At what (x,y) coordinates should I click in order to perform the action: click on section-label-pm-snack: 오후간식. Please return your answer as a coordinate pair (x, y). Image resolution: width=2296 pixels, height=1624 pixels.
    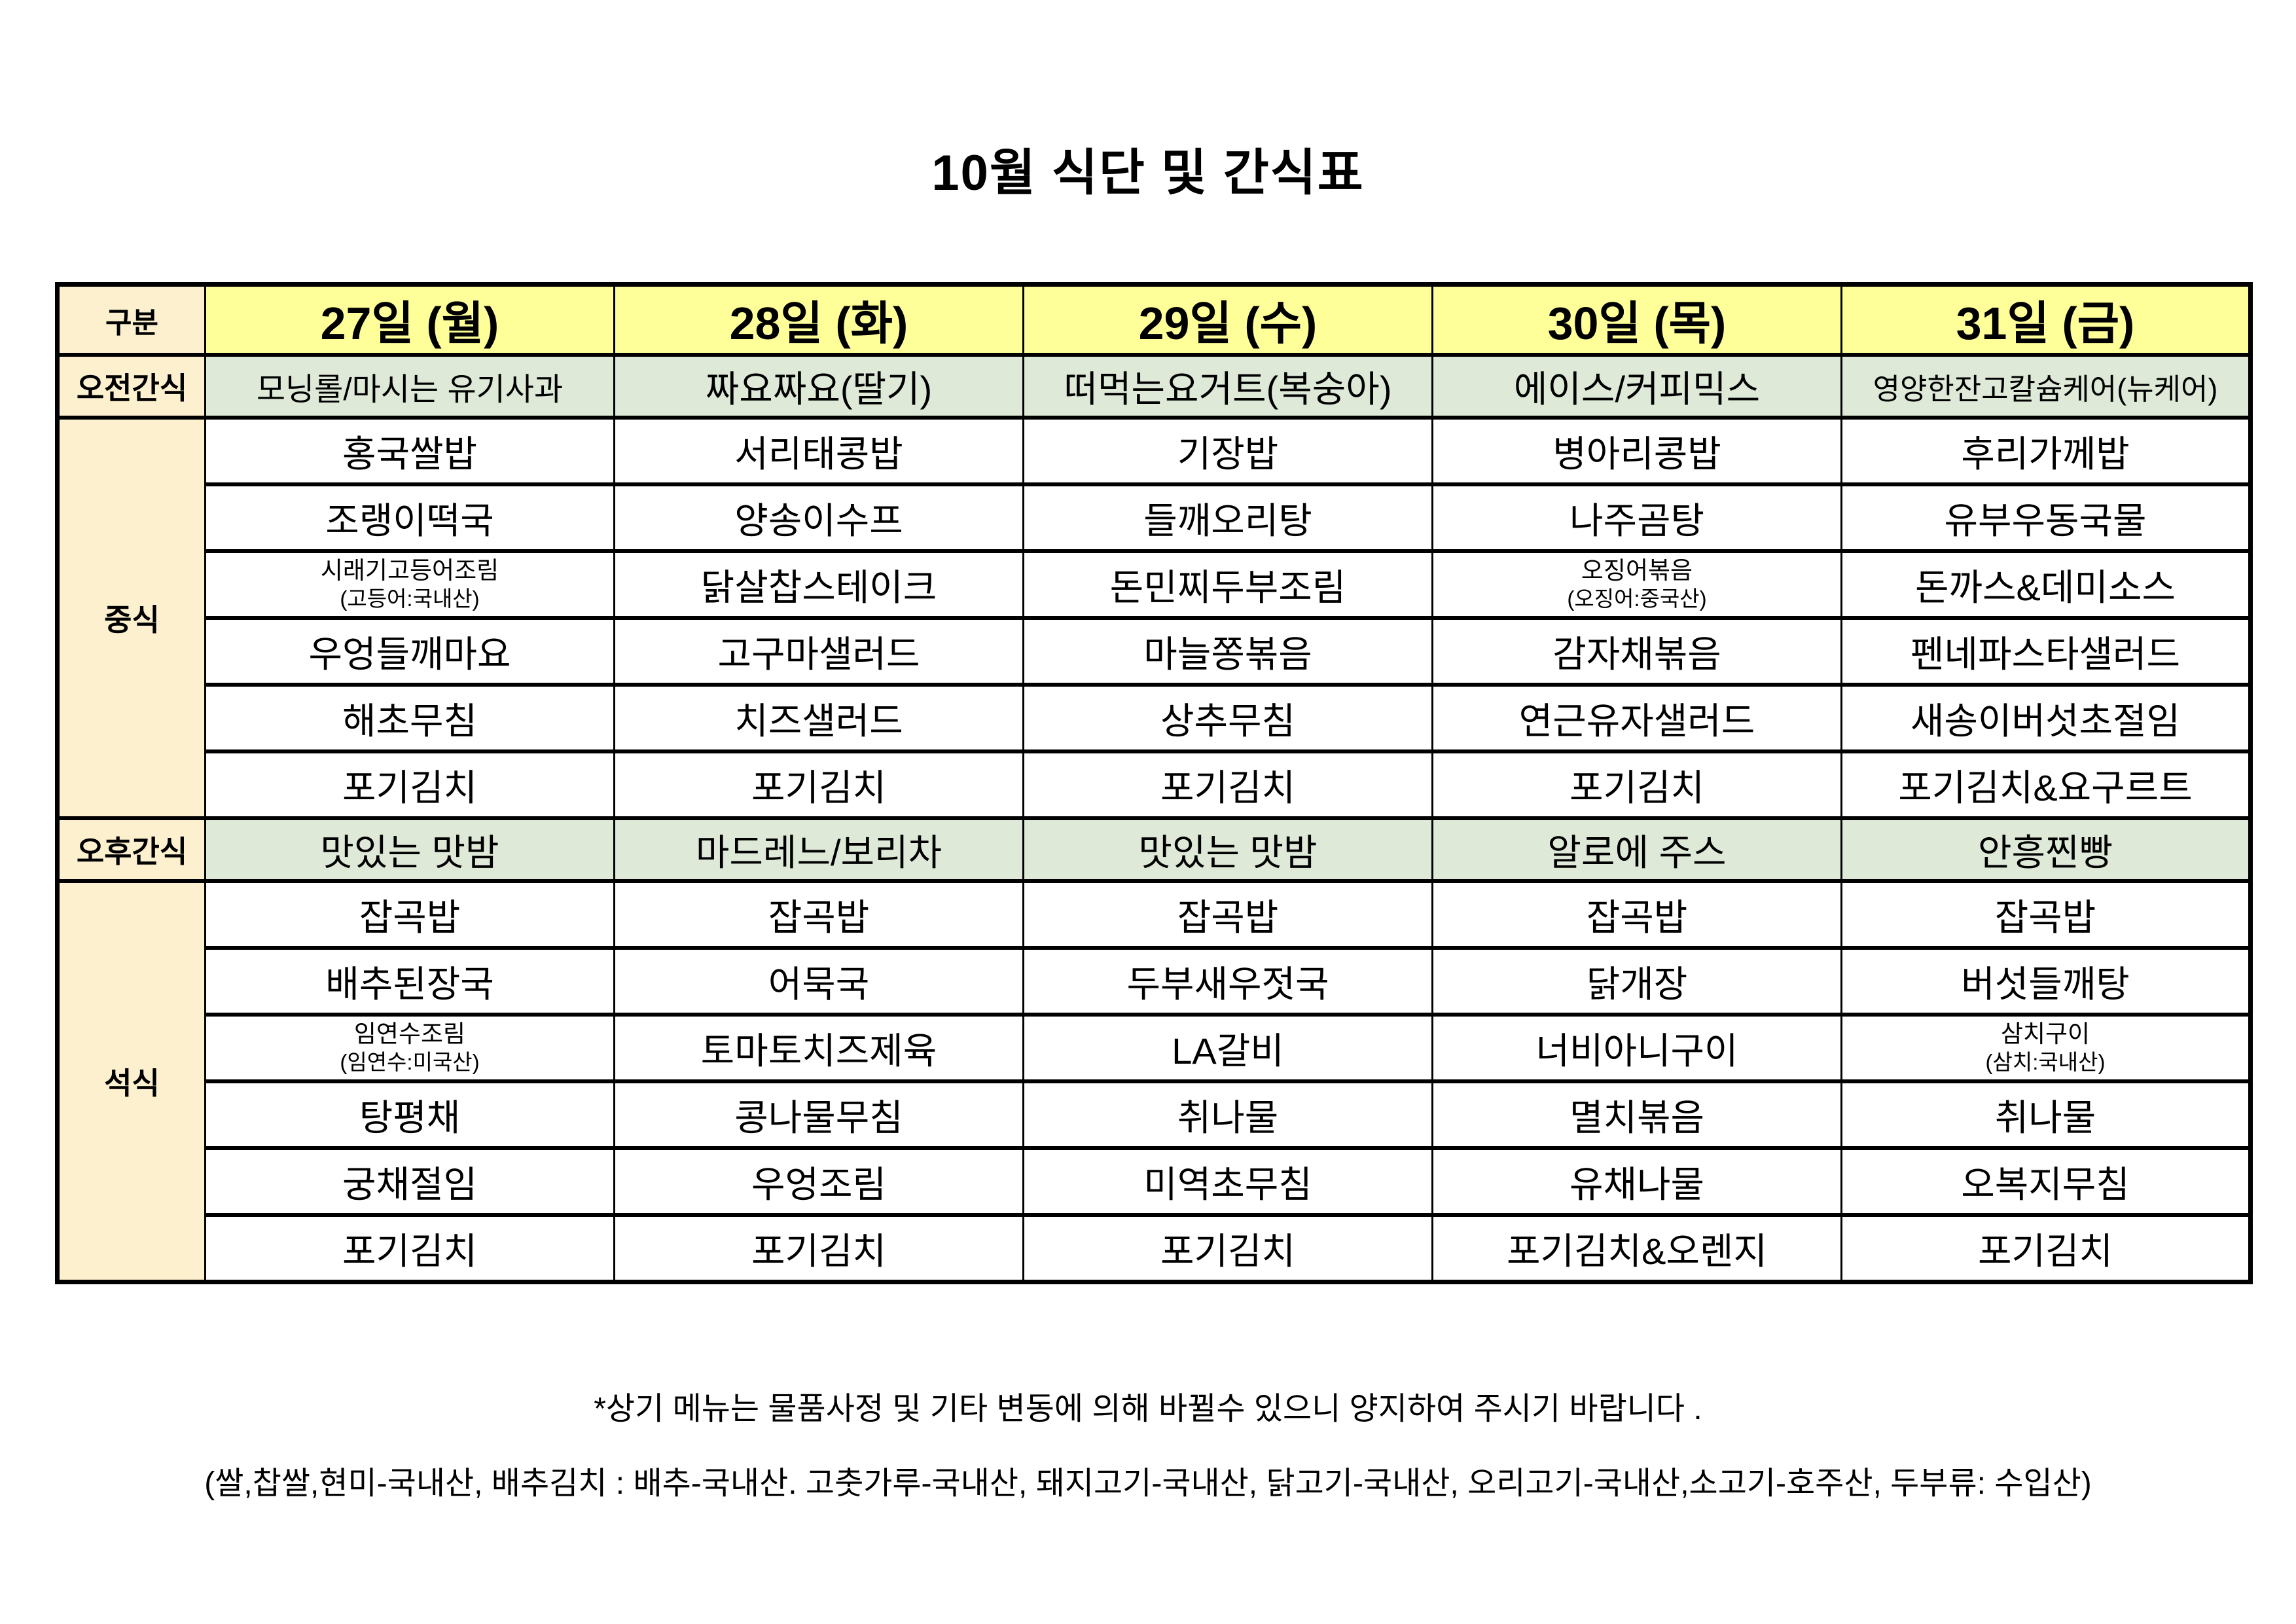
    Looking at the image, I should click on (131, 849).